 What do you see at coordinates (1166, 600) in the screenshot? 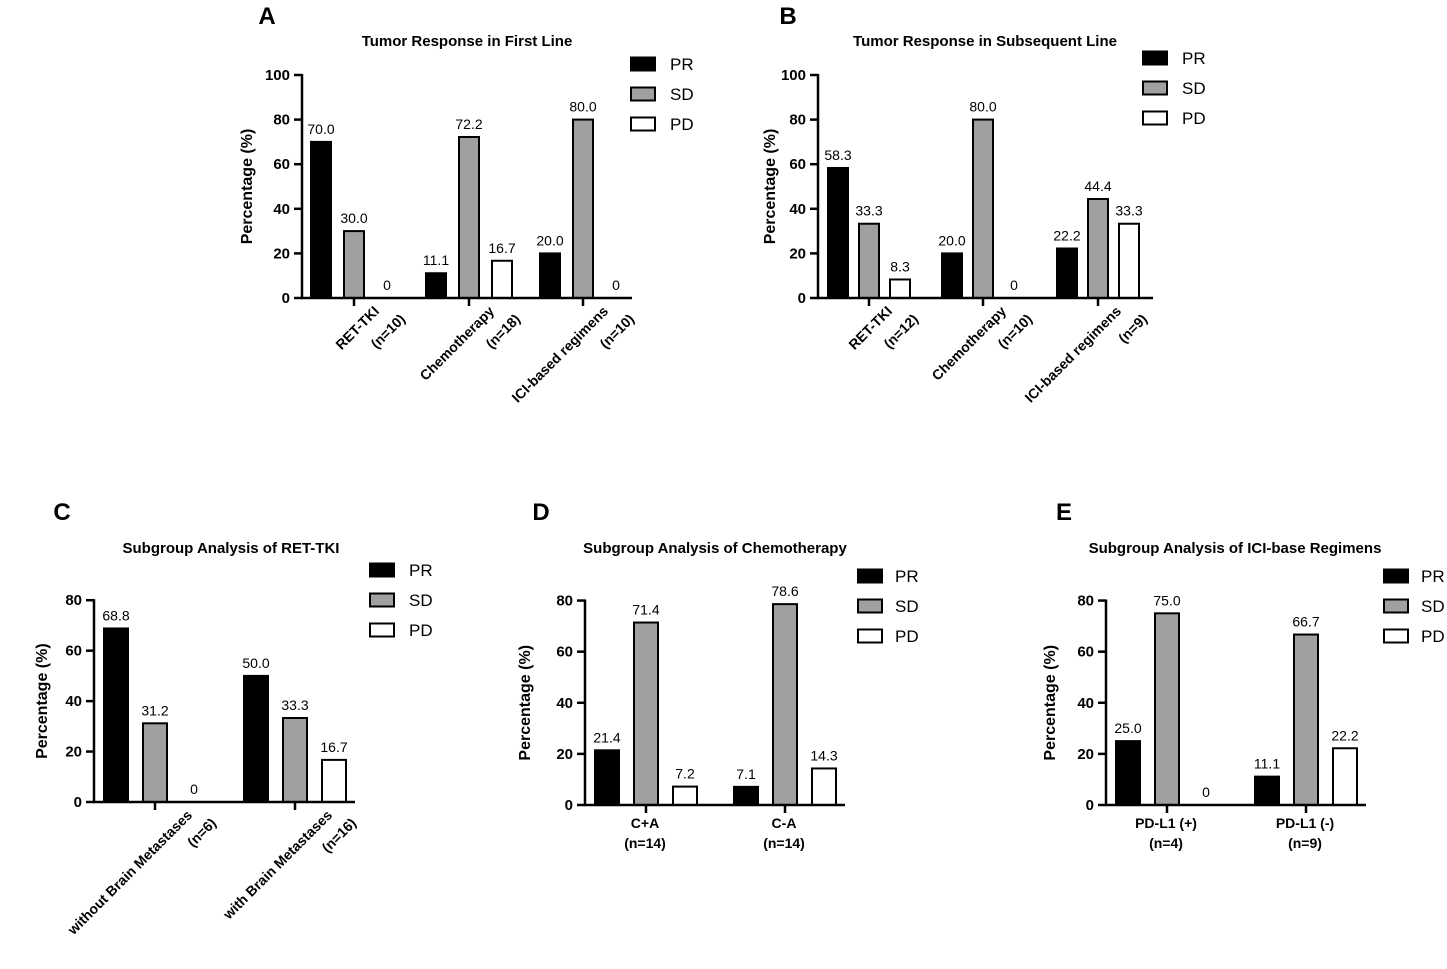
I see `data-label: 75.0` at bounding box center [1166, 600].